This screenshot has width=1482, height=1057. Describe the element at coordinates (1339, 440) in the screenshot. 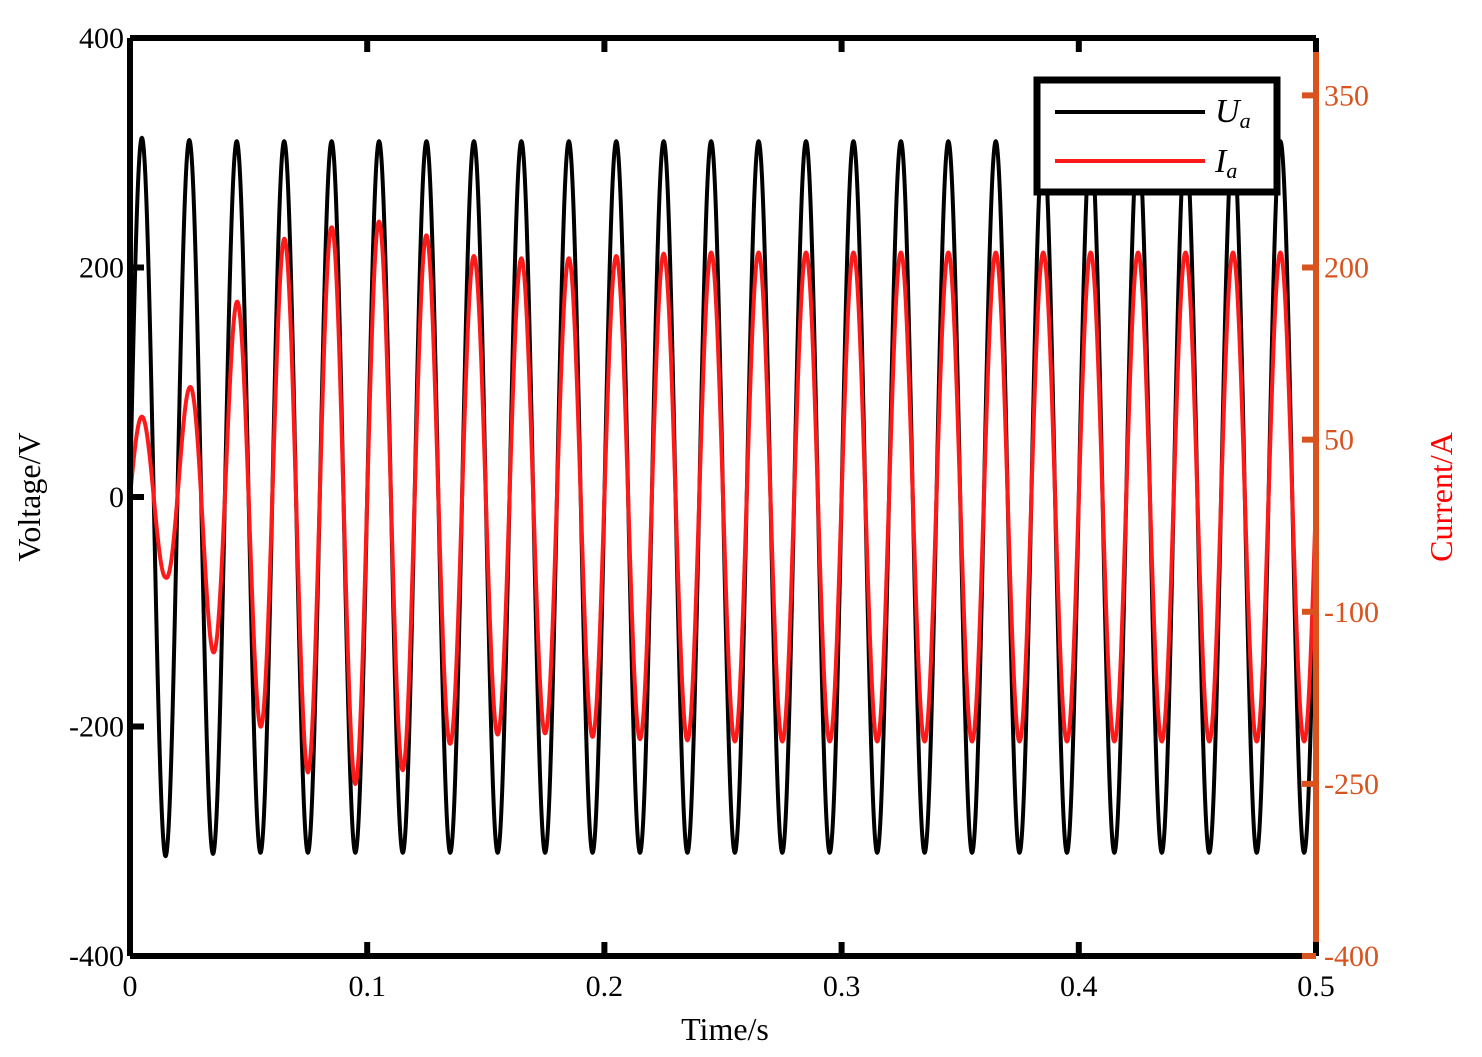

I see `y2-tick-label: 50` at that location.